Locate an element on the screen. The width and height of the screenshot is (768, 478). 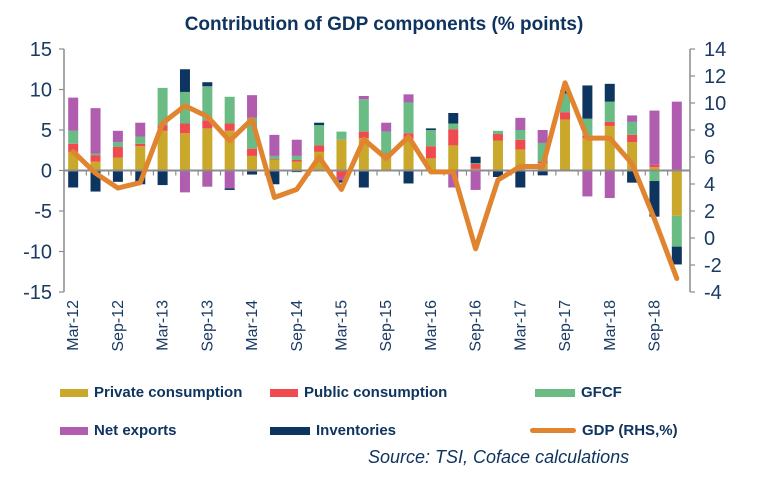
x-tick-label: Sep-13 is located at coordinates (207, 326).